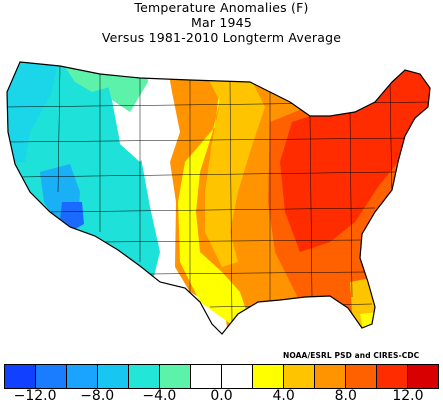 This screenshot has height=406, width=443. What do you see at coordinates (35, 396) in the screenshot?
I see `legend-tick-label: −12.0` at bounding box center [35, 396].